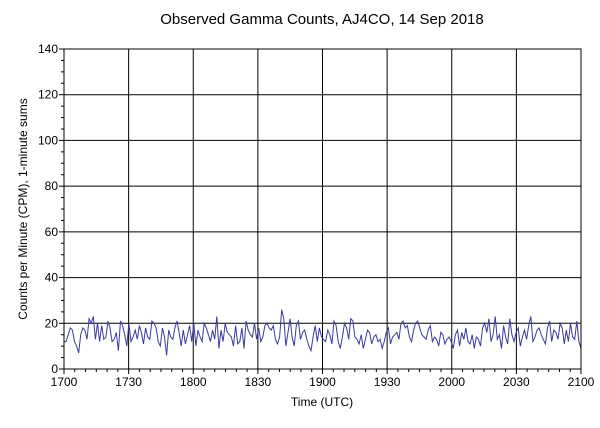 The height and width of the screenshot is (428, 600). Describe the element at coordinates (322, 402) in the screenshot. I see `x-axis-label: Time (UTC)` at that location.